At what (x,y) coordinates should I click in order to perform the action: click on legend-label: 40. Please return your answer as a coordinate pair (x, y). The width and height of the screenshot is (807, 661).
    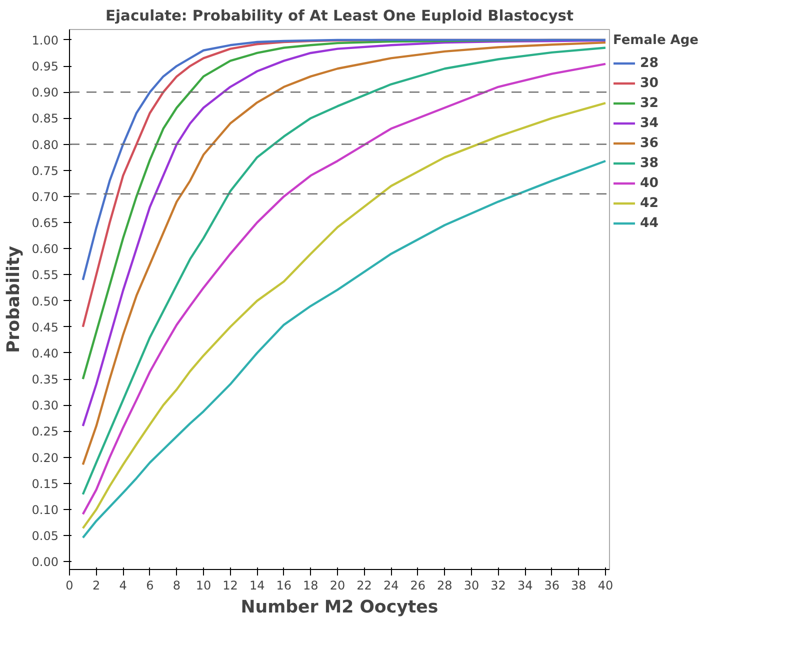
    Looking at the image, I should click on (650, 183).